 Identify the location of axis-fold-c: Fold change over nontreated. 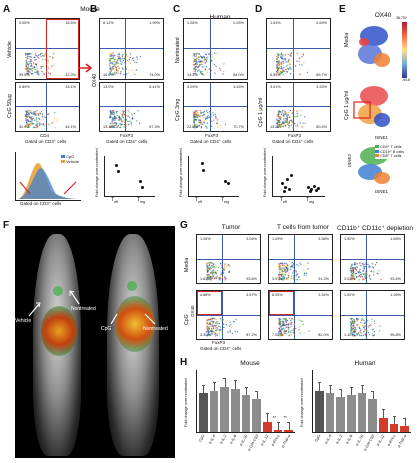
(181, 172).